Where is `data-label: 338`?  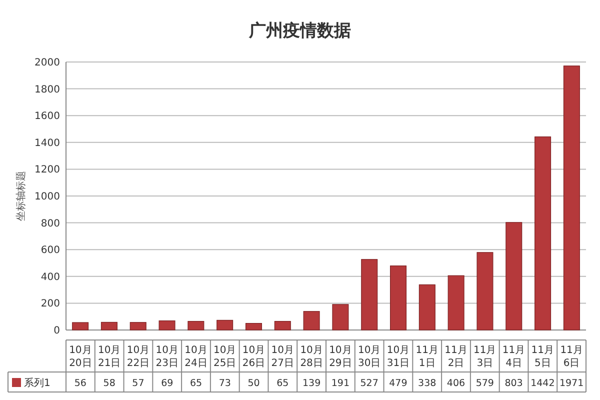 data-label: 338 is located at coordinates (427, 383).